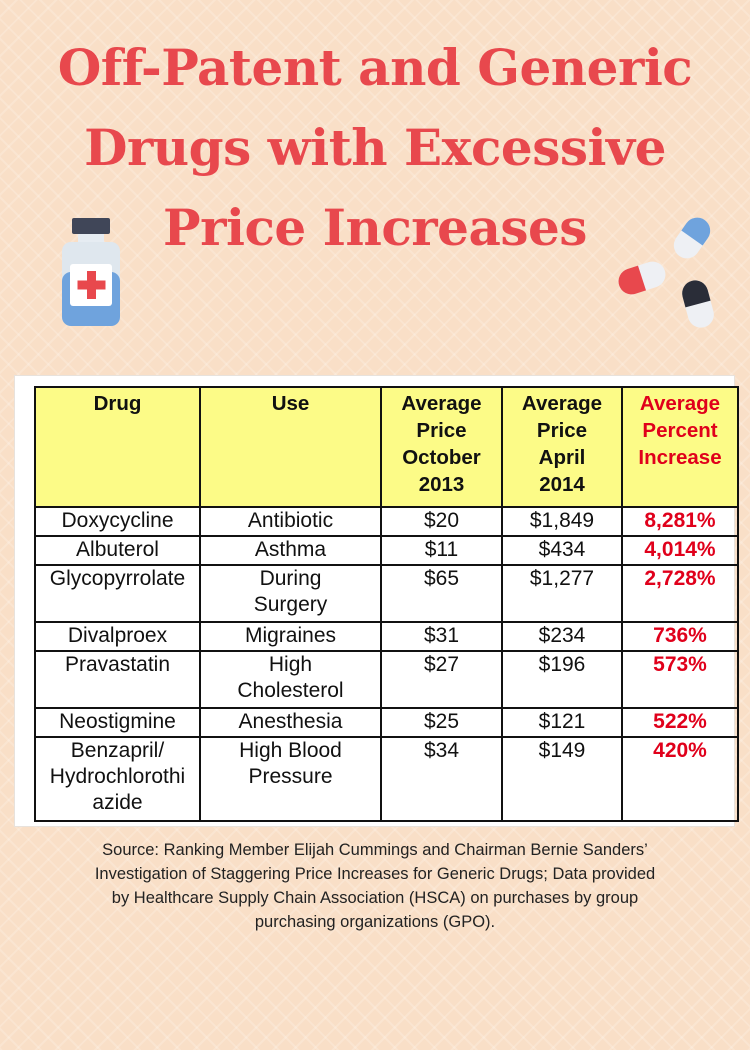 This screenshot has width=750, height=1050. I want to click on drug-cell: Doxycycline, so click(117, 521).